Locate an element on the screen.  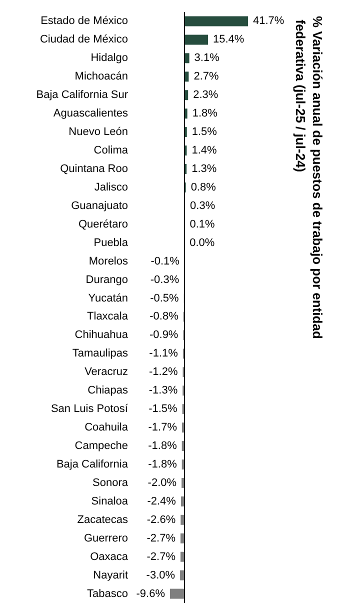
y-tick-label: Coahuila is located at coordinates (106, 428).